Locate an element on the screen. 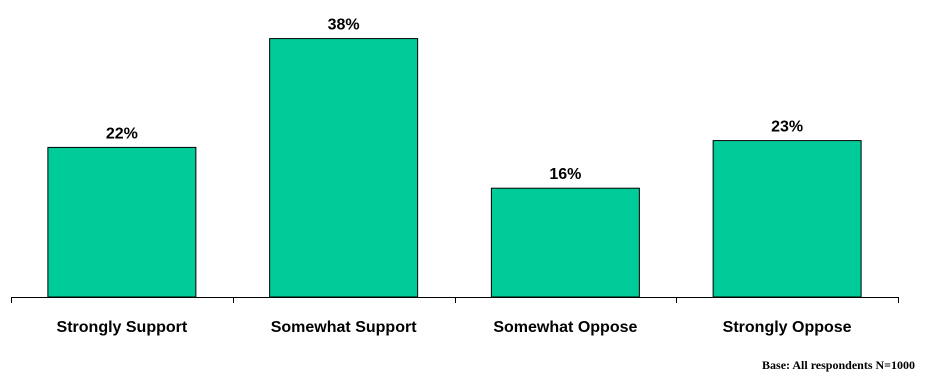 Image resolution: width=925 pixels, height=379 pixels. data-label-1: 22% is located at coordinates (122, 133).